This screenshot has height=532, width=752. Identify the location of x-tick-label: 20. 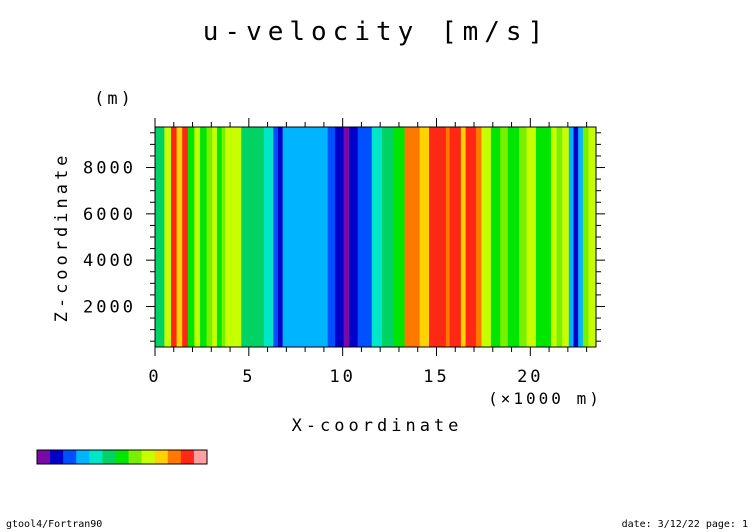
(530, 377).